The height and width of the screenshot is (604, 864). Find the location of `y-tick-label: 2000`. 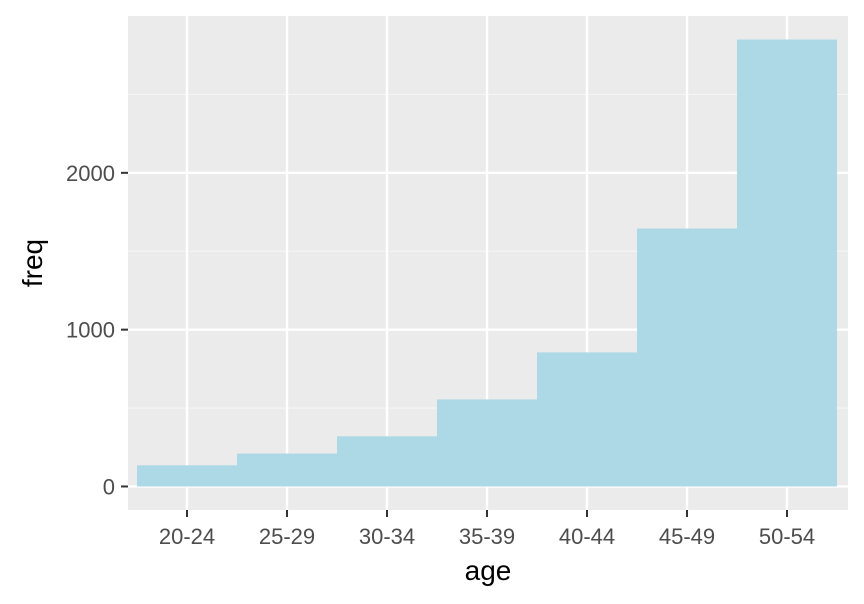

y-tick-label: 2000 is located at coordinates (90, 173).